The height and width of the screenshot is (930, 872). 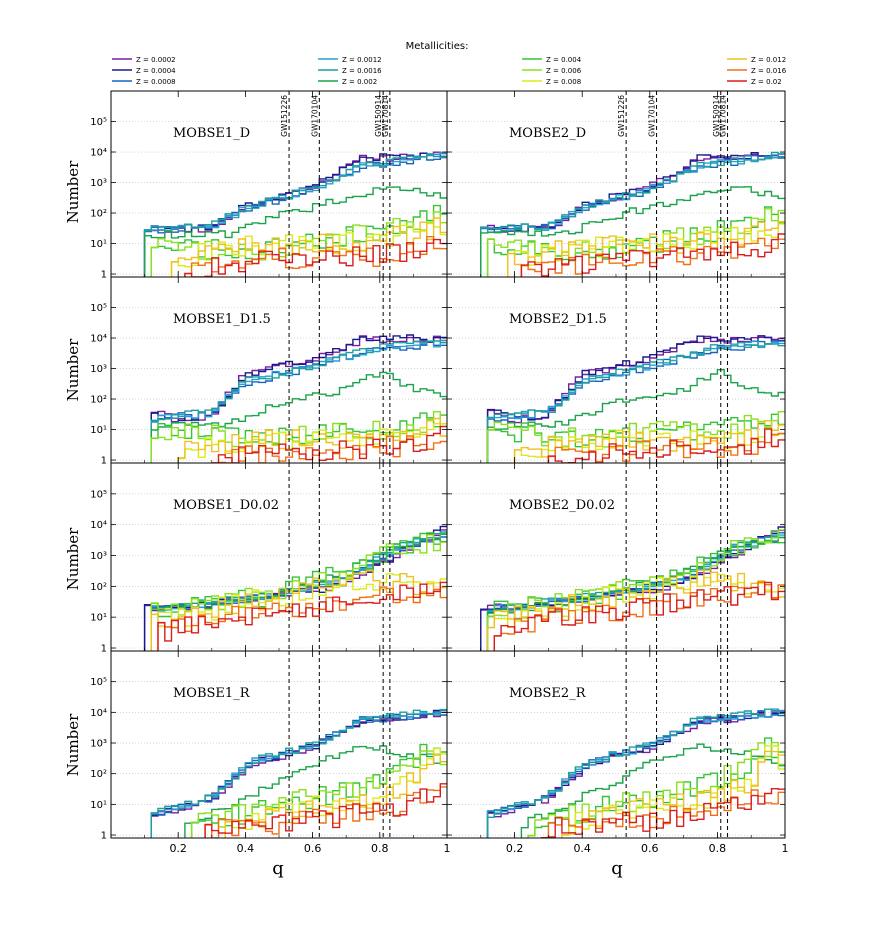 I want to click on x-tick-label: 0.2, so click(x=515, y=848).